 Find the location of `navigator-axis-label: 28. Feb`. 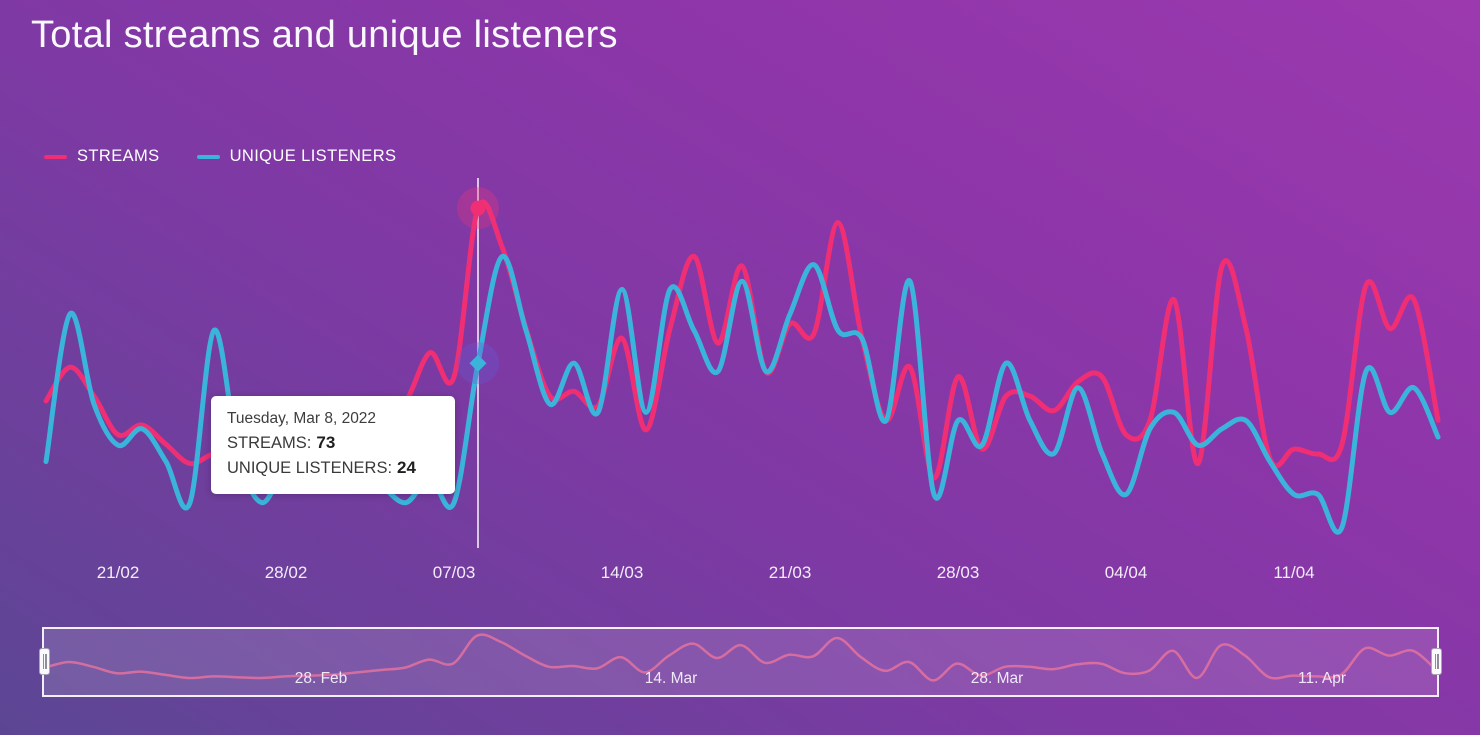

navigator-axis-label: 28. Feb is located at coordinates (321, 678).